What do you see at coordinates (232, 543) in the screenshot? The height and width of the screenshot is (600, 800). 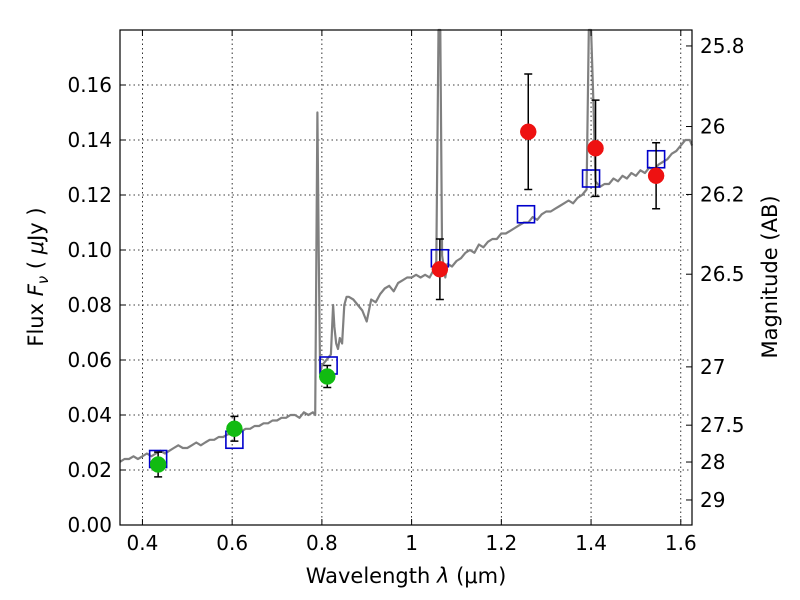 I see `x-tick-label: 0.6` at bounding box center [232, 543].